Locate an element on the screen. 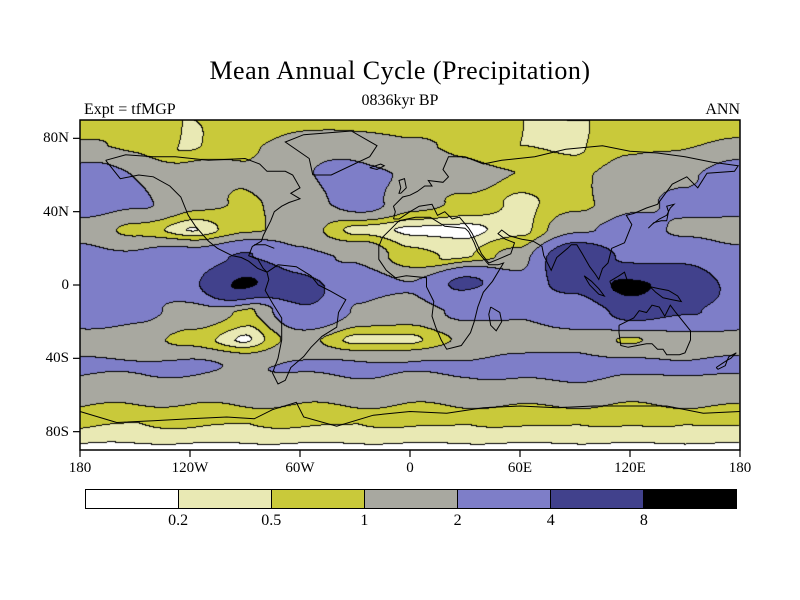 This screenshot has height=600, width=800. colorbar-tick-label: 2 is located at coordinates (457, 520).